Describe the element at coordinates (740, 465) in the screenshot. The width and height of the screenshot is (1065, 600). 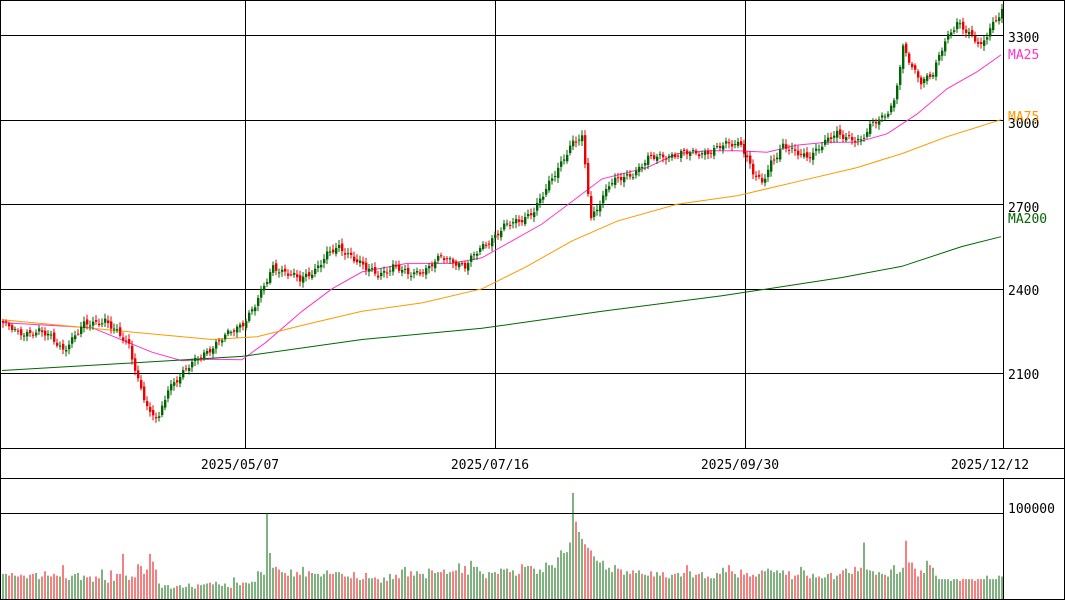
I see `date-tick-label: 2025/09/30` at that location.